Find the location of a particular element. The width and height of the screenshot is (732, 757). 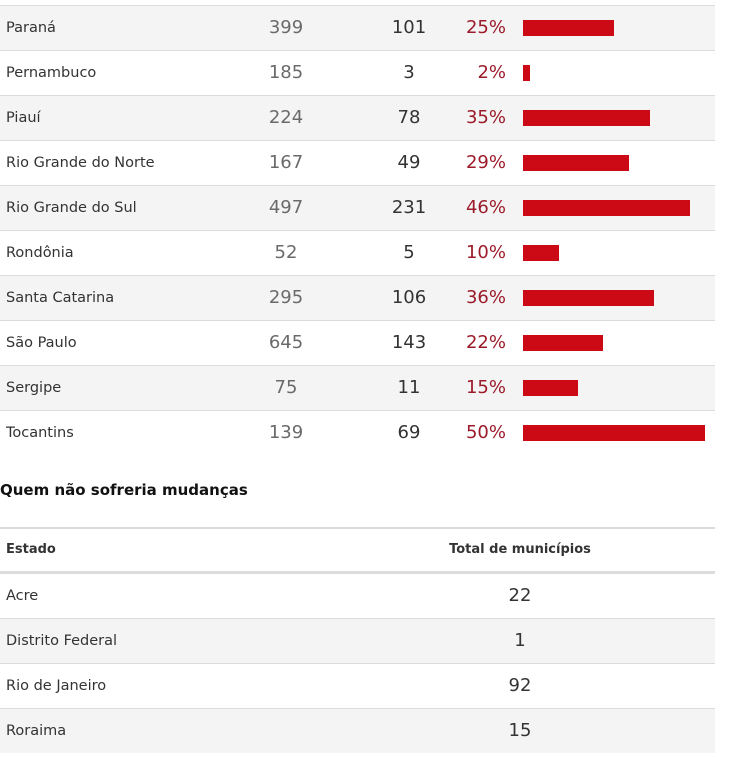

table-row: Piauí 224 78 35% is located at coordinates (357, 117).